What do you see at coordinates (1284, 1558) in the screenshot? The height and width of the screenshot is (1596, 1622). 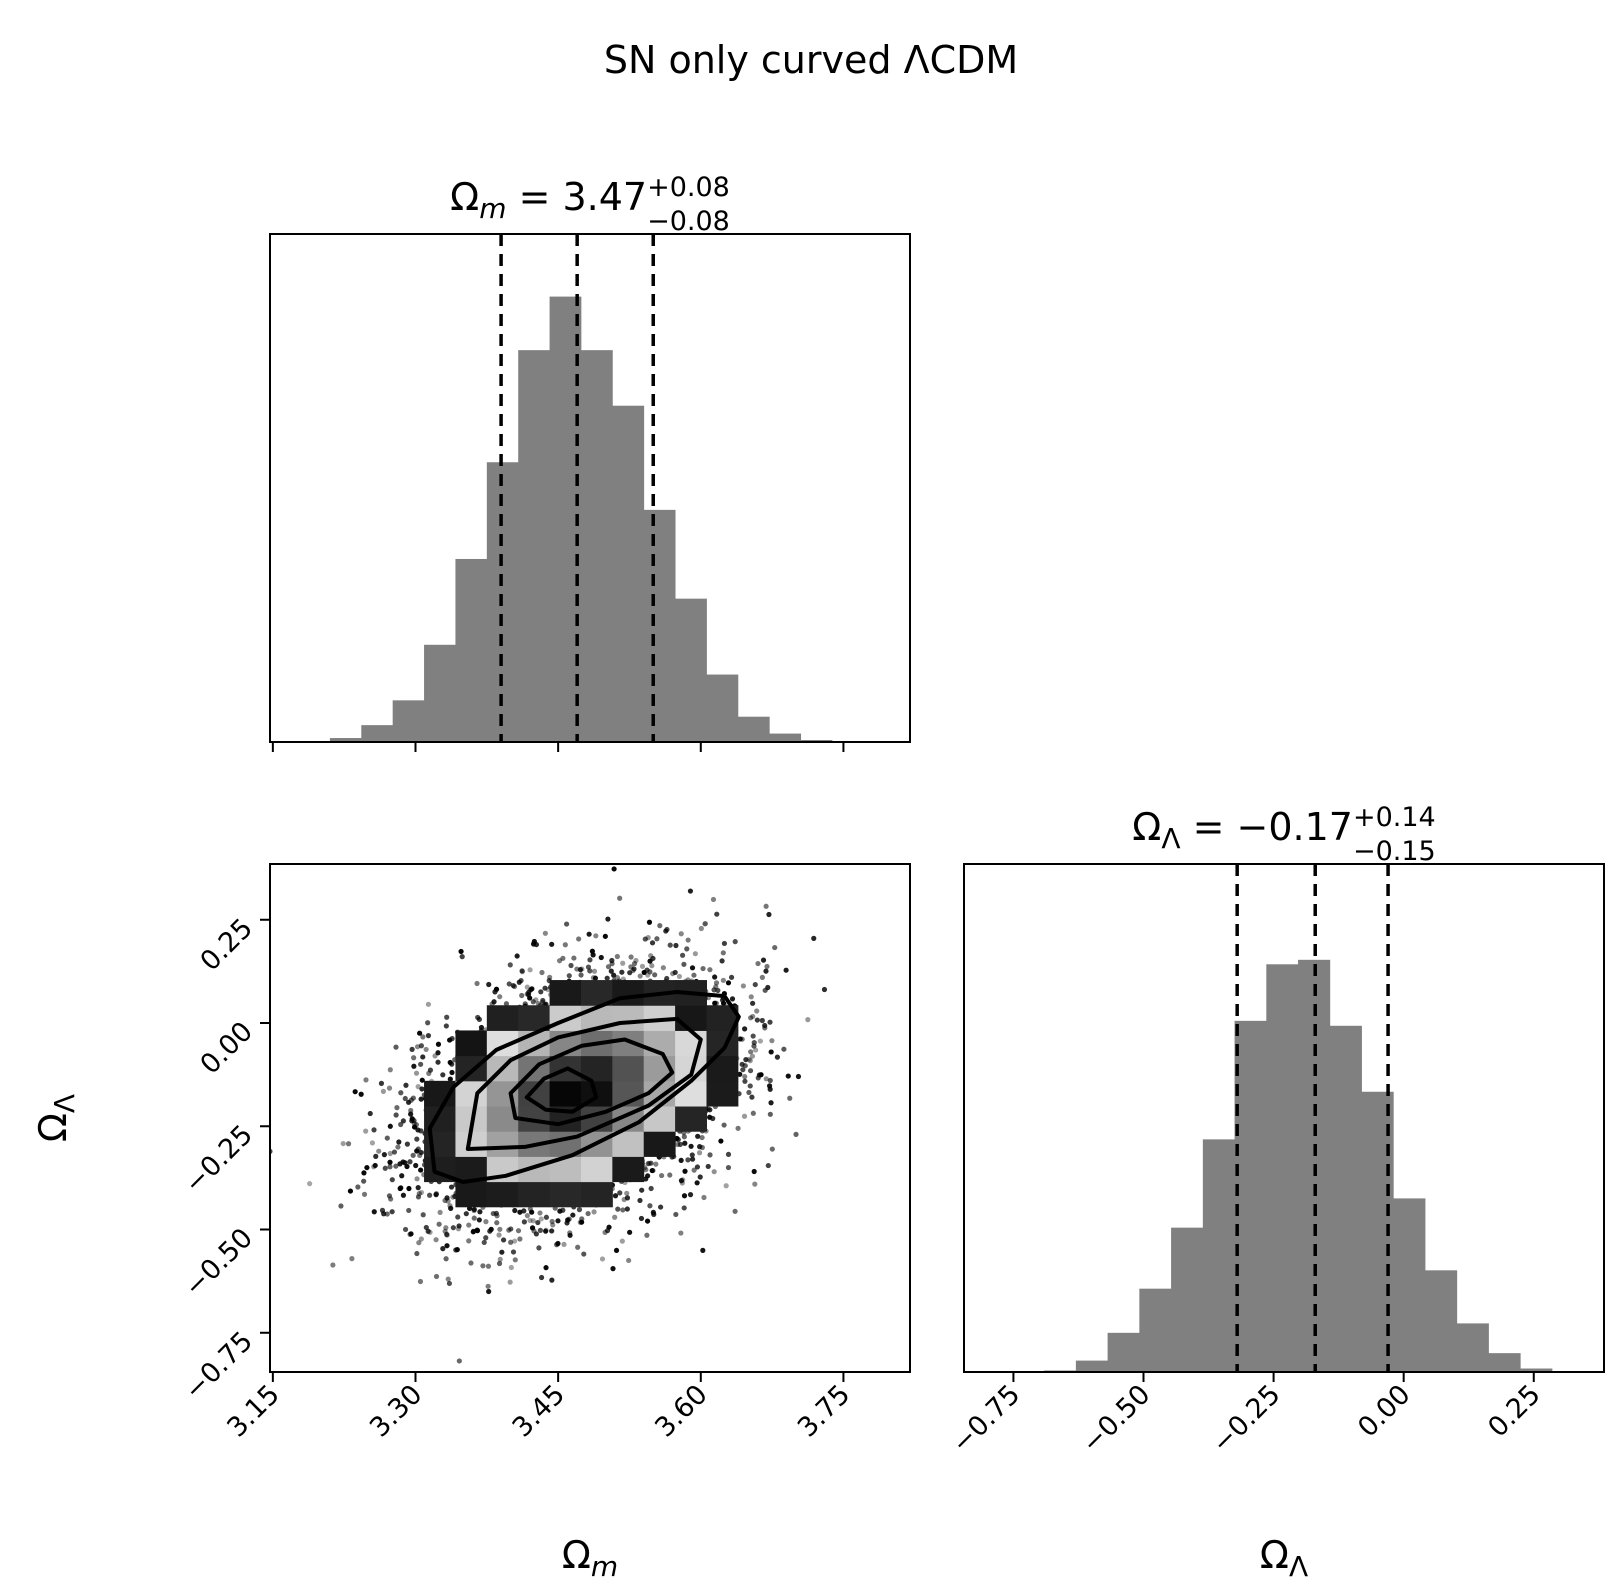 I see `x-axis-label-ol: ΩΛ` at bounding box center [1284, 1558].